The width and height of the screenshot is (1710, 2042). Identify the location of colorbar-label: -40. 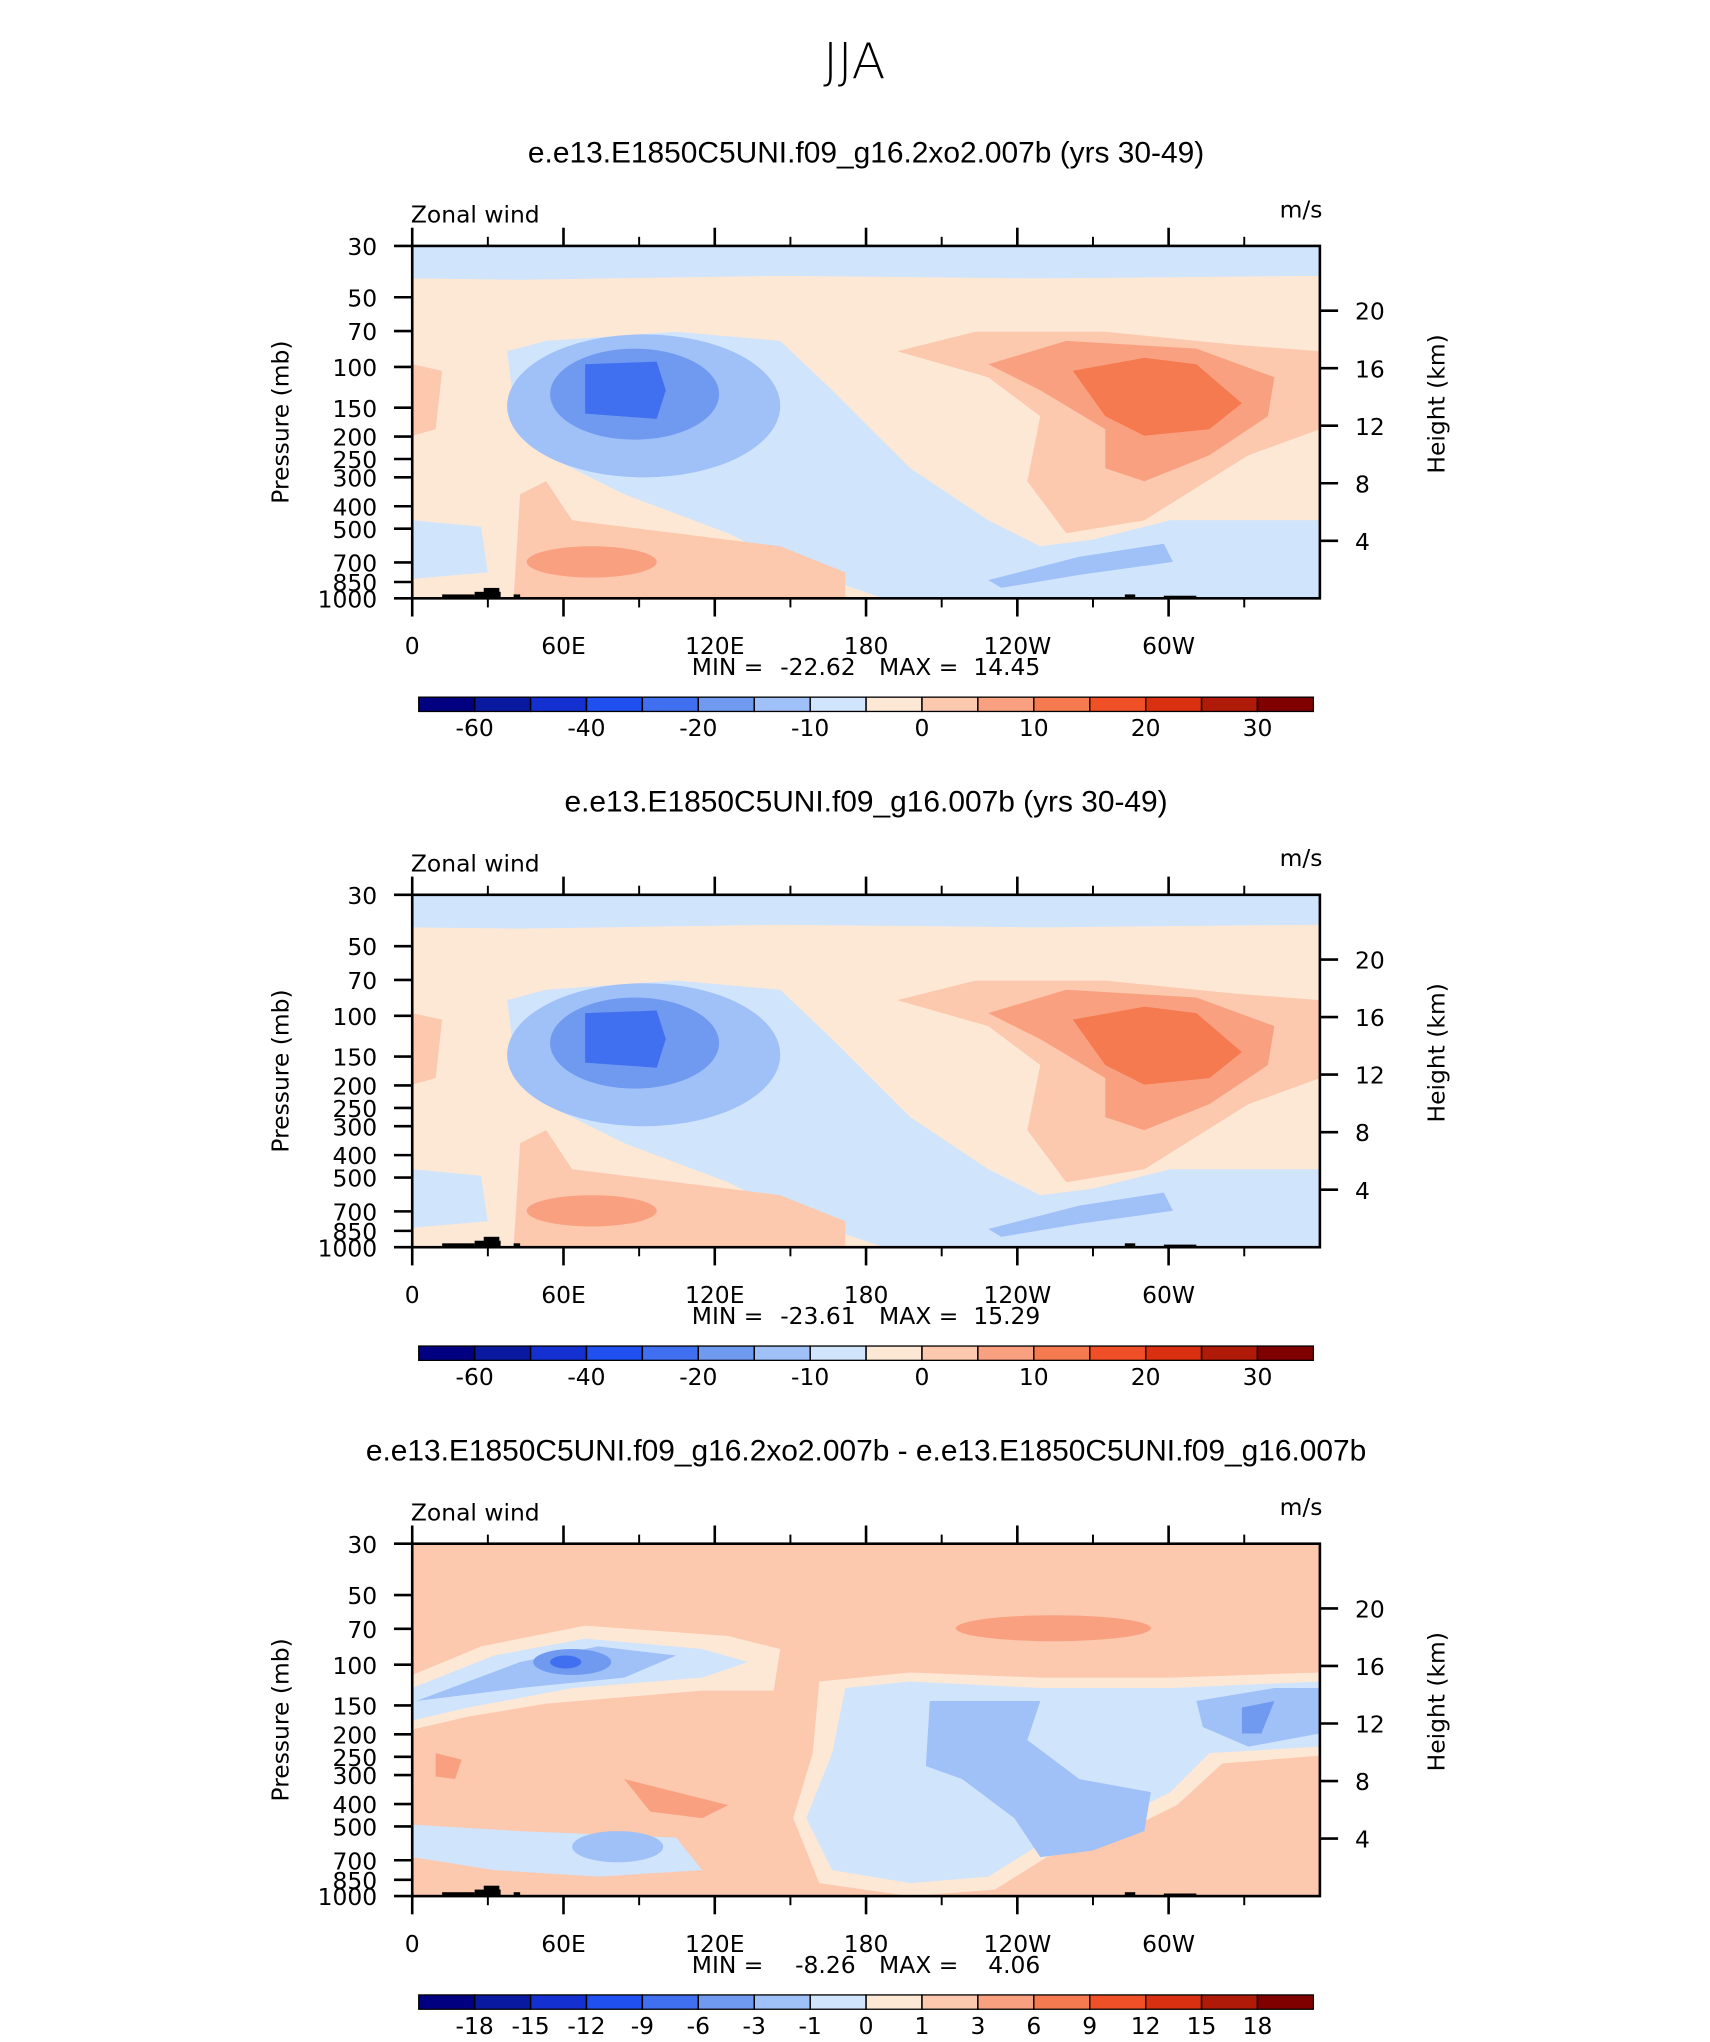
(586, 1377).